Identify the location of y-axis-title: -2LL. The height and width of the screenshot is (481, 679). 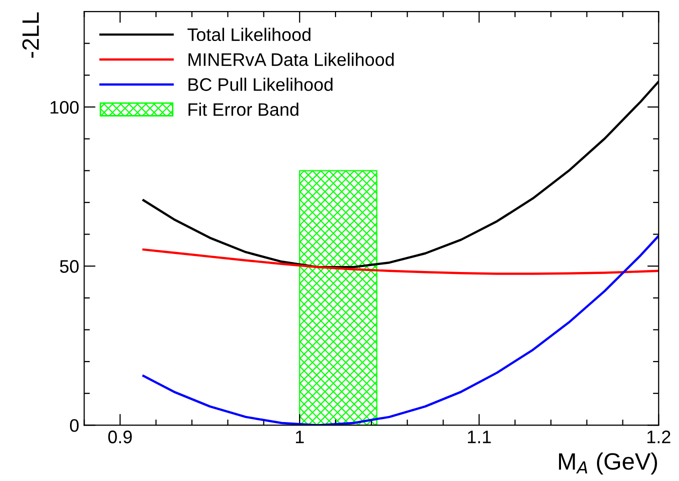
(30, 35).